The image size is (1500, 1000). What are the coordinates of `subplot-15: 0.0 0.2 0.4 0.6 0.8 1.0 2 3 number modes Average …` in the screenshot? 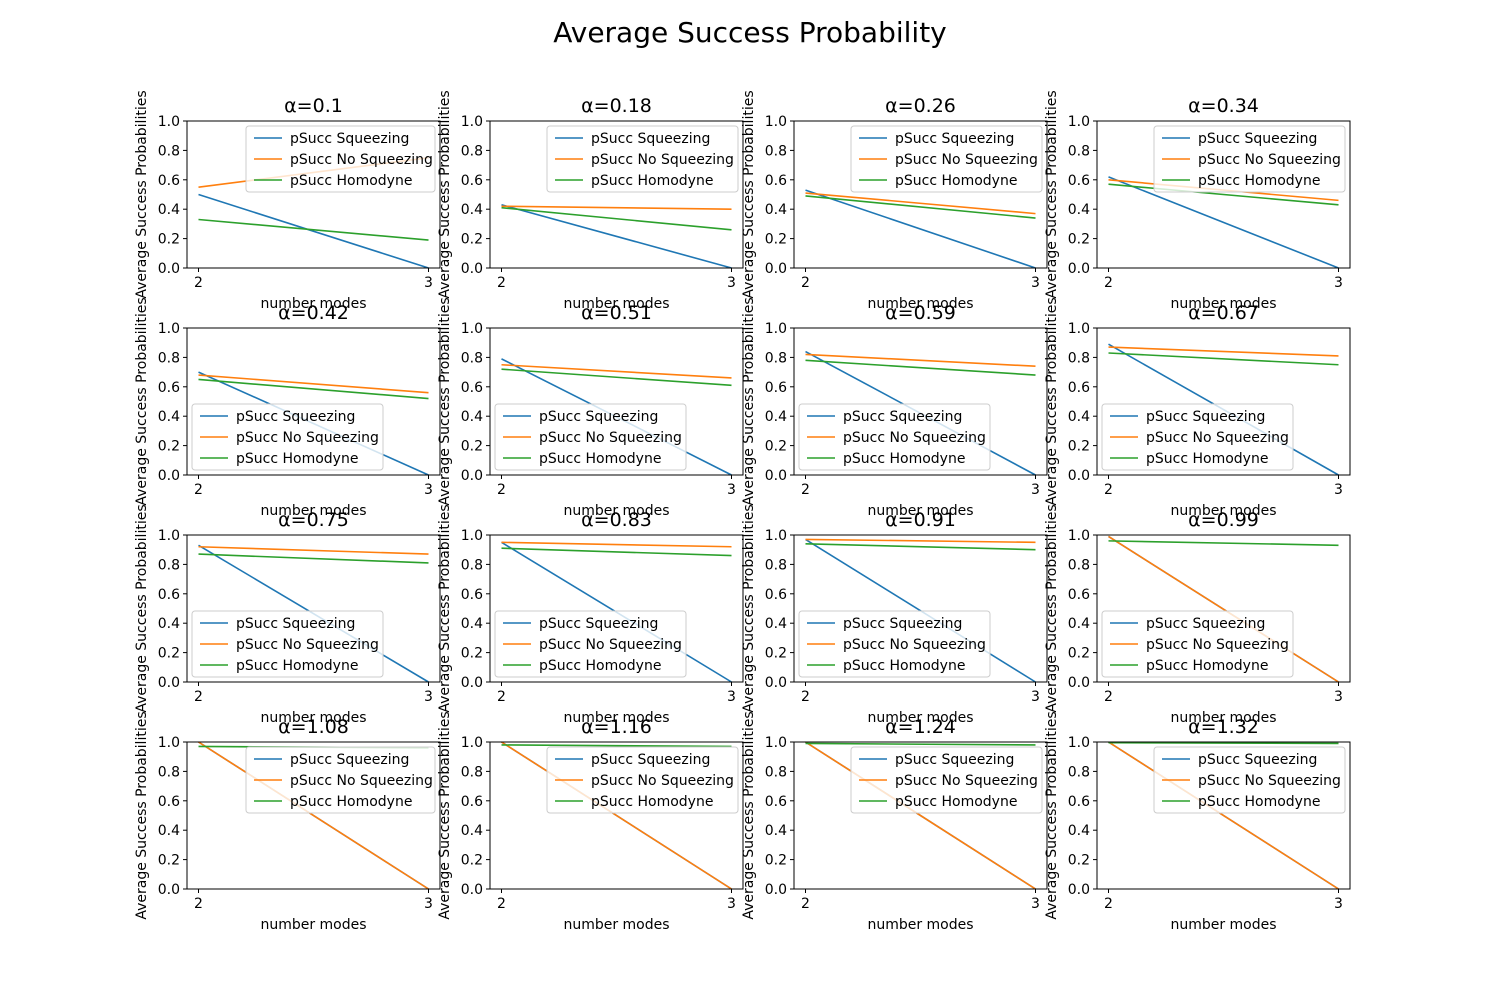 It's located at (894, 822).